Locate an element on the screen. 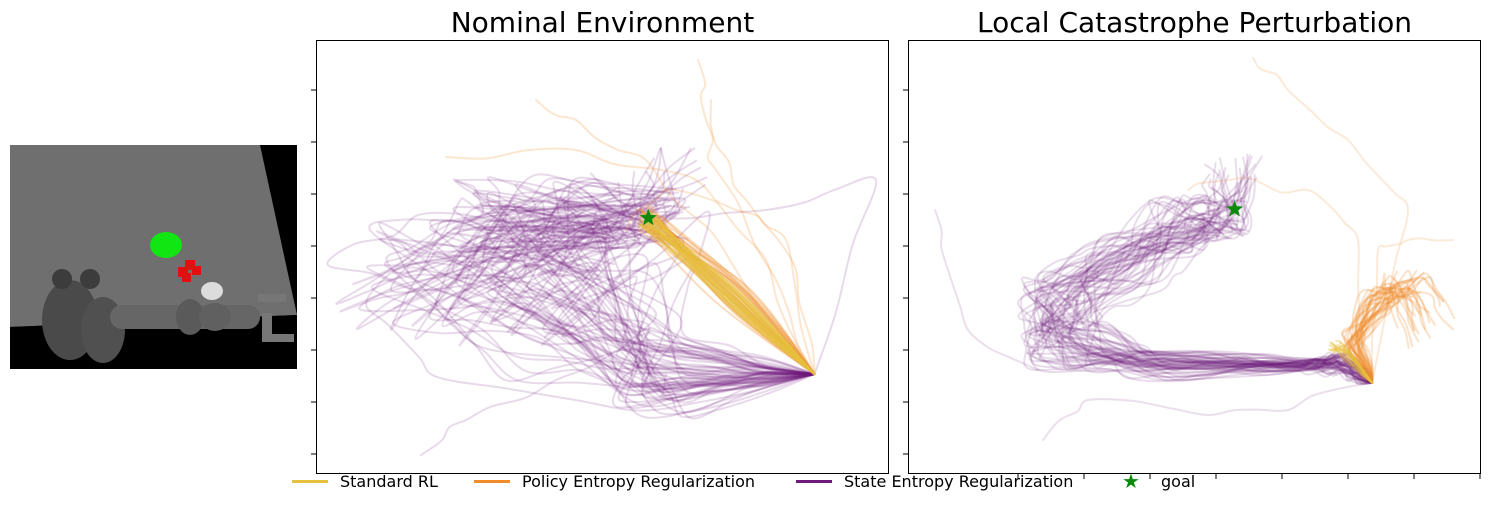  legend-item-policy-entropy: Policy Entropy Regularization is located at coordinates (614, 481).